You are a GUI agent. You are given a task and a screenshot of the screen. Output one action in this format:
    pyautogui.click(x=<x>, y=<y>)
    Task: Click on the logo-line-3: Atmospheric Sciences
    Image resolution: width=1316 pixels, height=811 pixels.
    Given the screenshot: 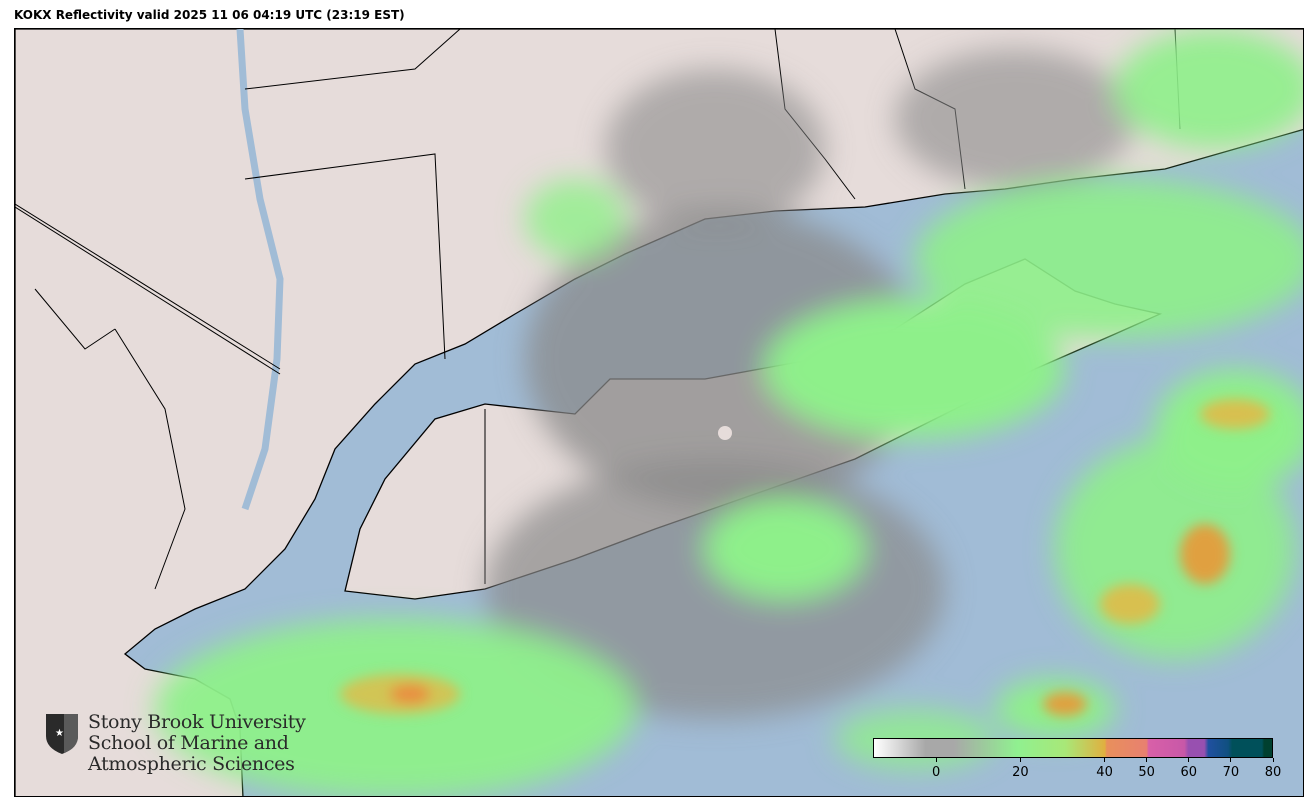 What is the action you would take?
    pyautogui.click(x=191, y=764)
    